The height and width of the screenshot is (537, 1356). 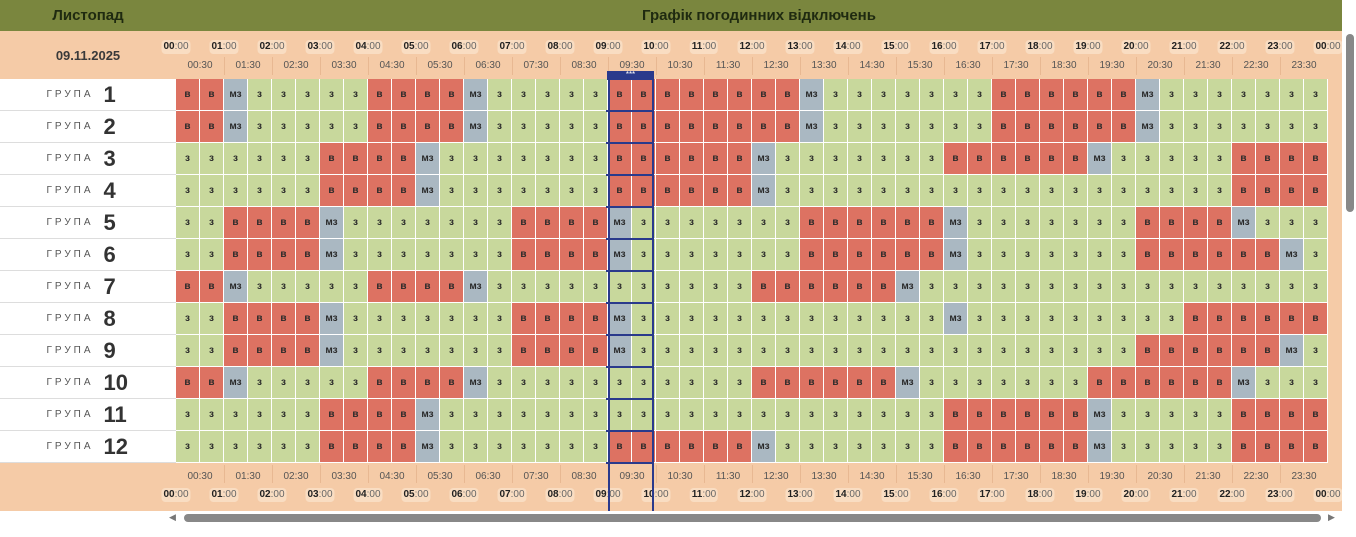 What do you see at coordinates (109, 222) in the screenshot?
I see `group-number: 5` at bounding box center [109, 222].